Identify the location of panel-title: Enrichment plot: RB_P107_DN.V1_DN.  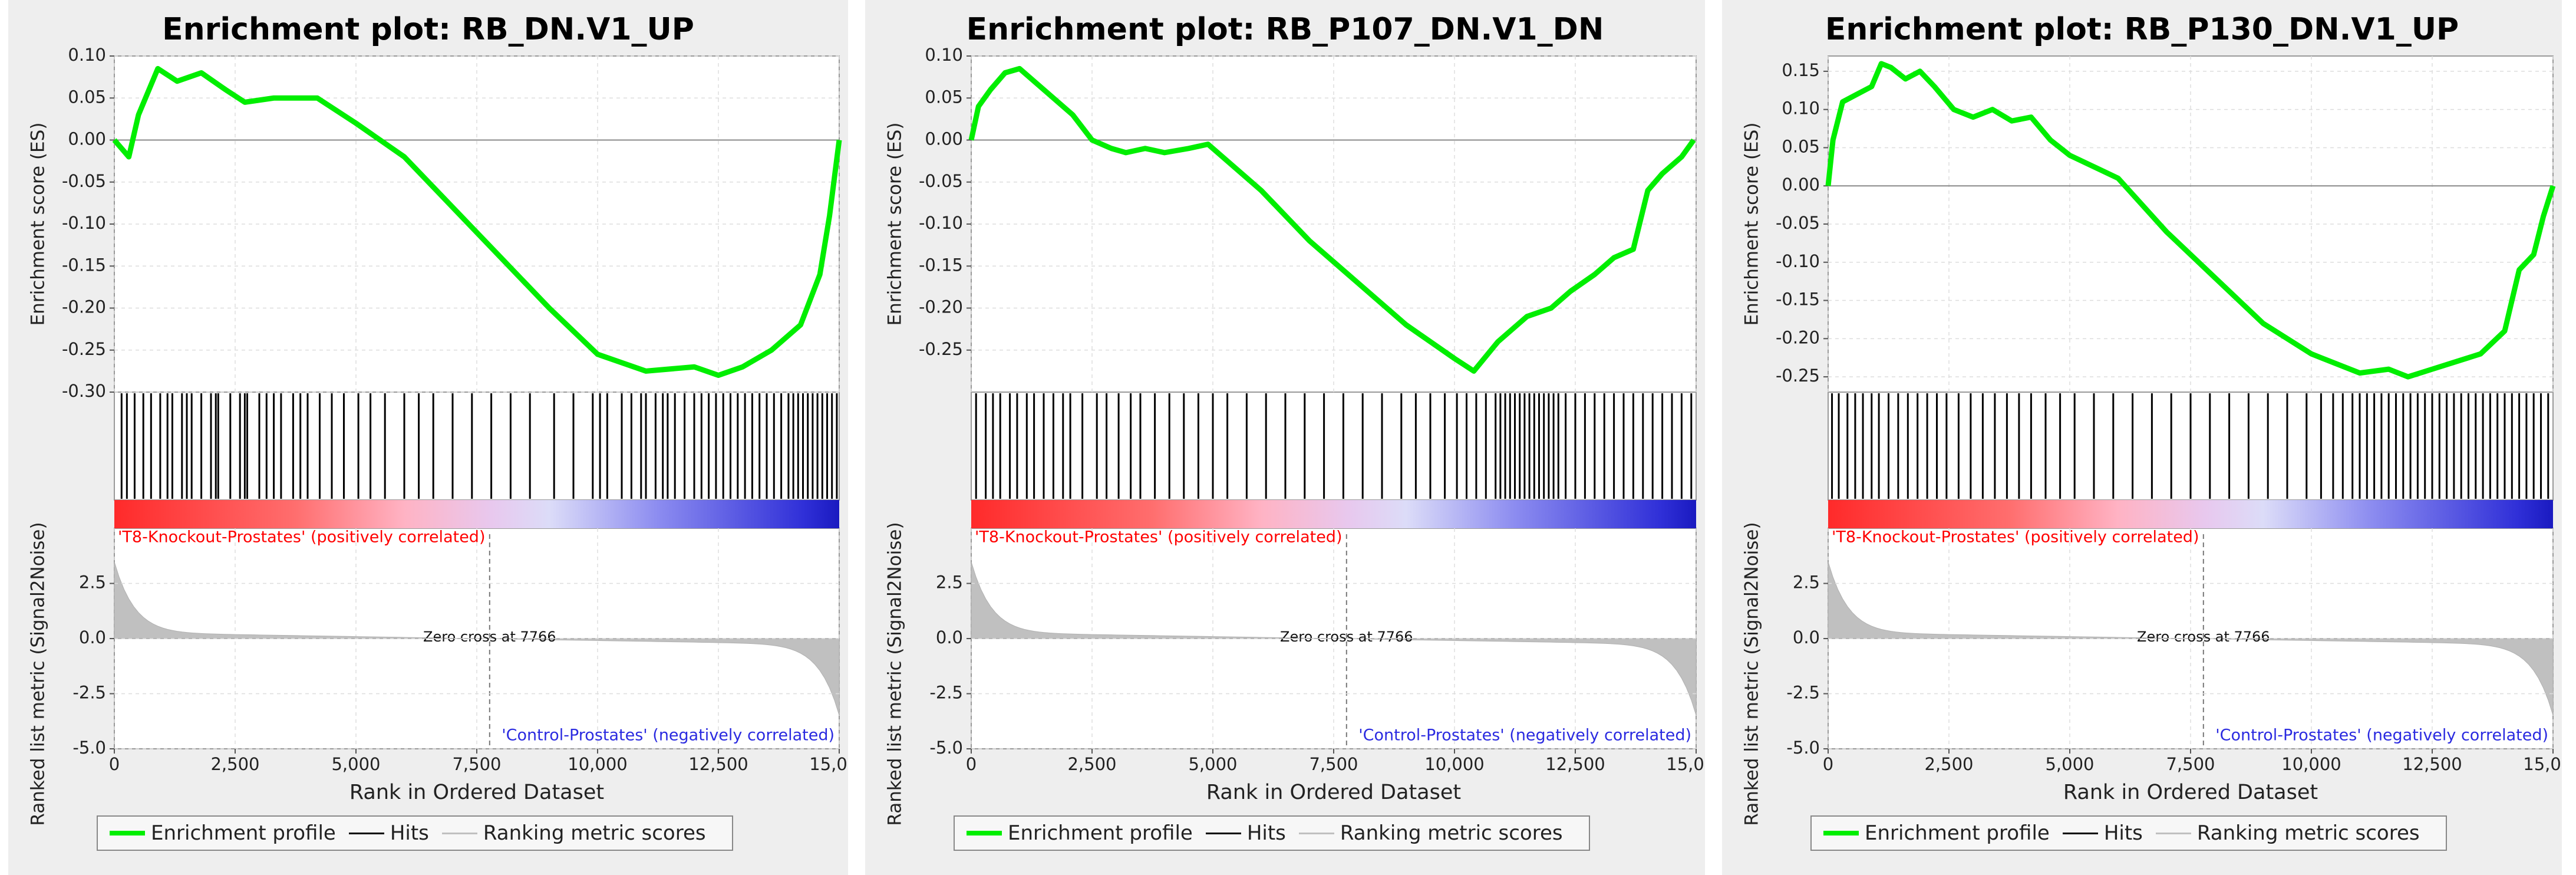
(1285, 29).